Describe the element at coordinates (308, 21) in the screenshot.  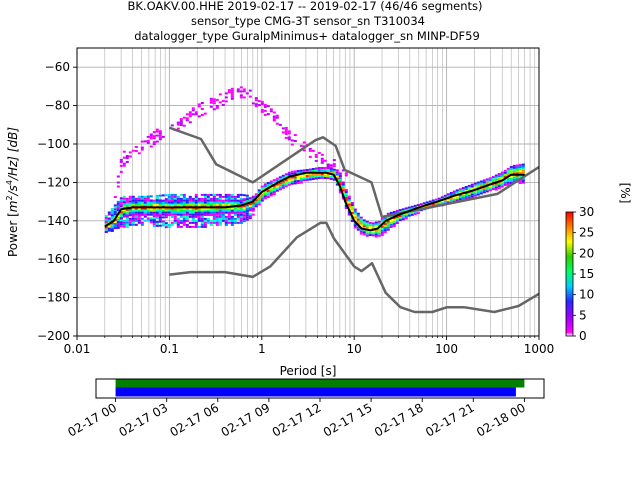
I see `title-line-2: sensor_type CMG-3T sensor_sn T310034` at that location.